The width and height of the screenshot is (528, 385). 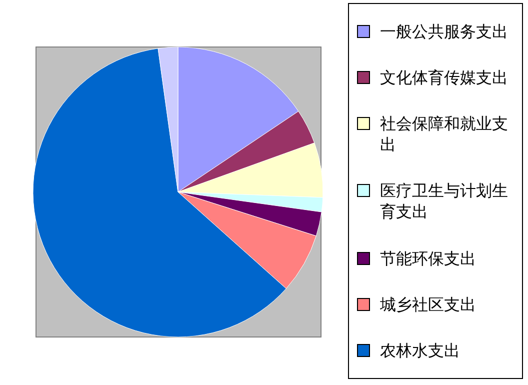 I want to click on legend-label: 社会保障和就业支出, so click(x=444, y=134).